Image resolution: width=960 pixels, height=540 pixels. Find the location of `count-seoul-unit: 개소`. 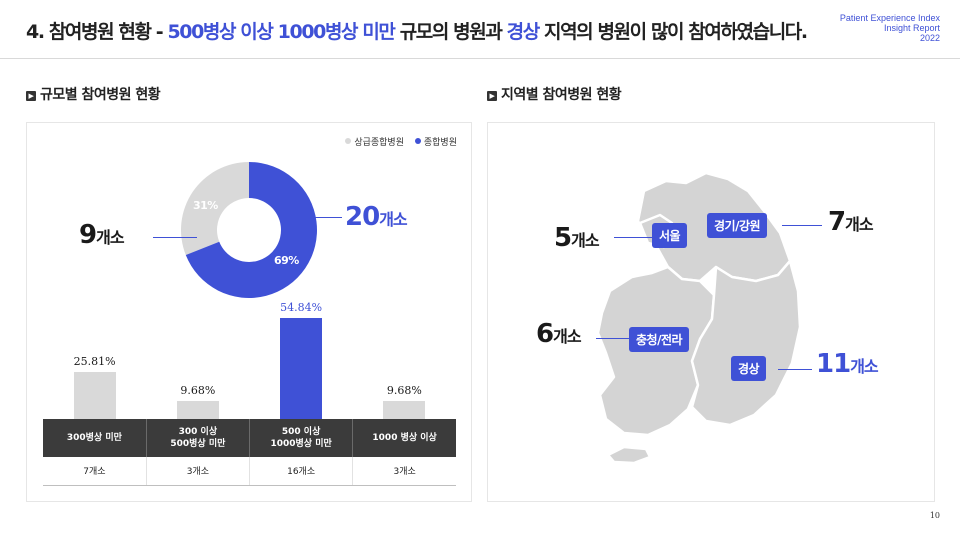

count-seoul-unit: 개소 is located at coordinates (585, 240).